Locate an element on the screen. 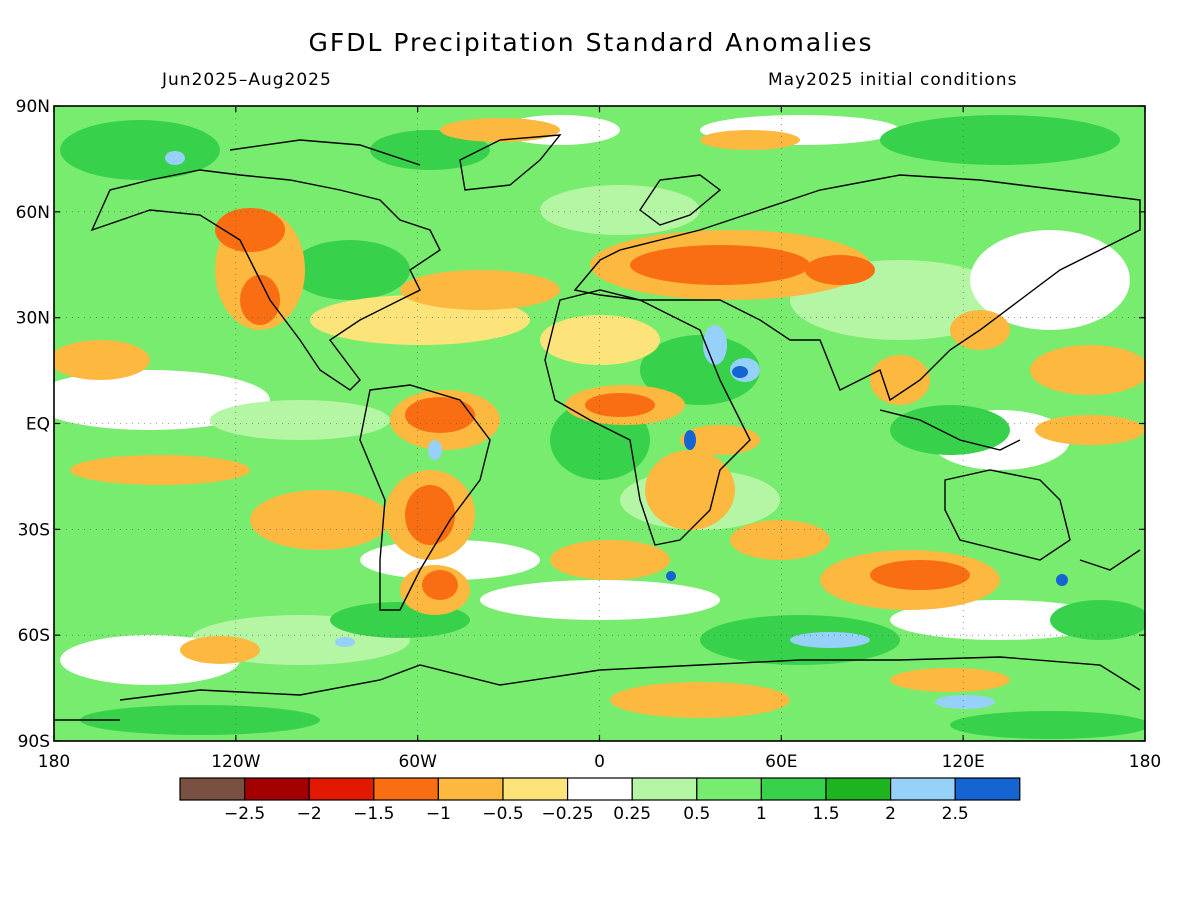 This screenshot has height=900, width=1200. colorbar-label: 2 is located at coordinates (890, 814).